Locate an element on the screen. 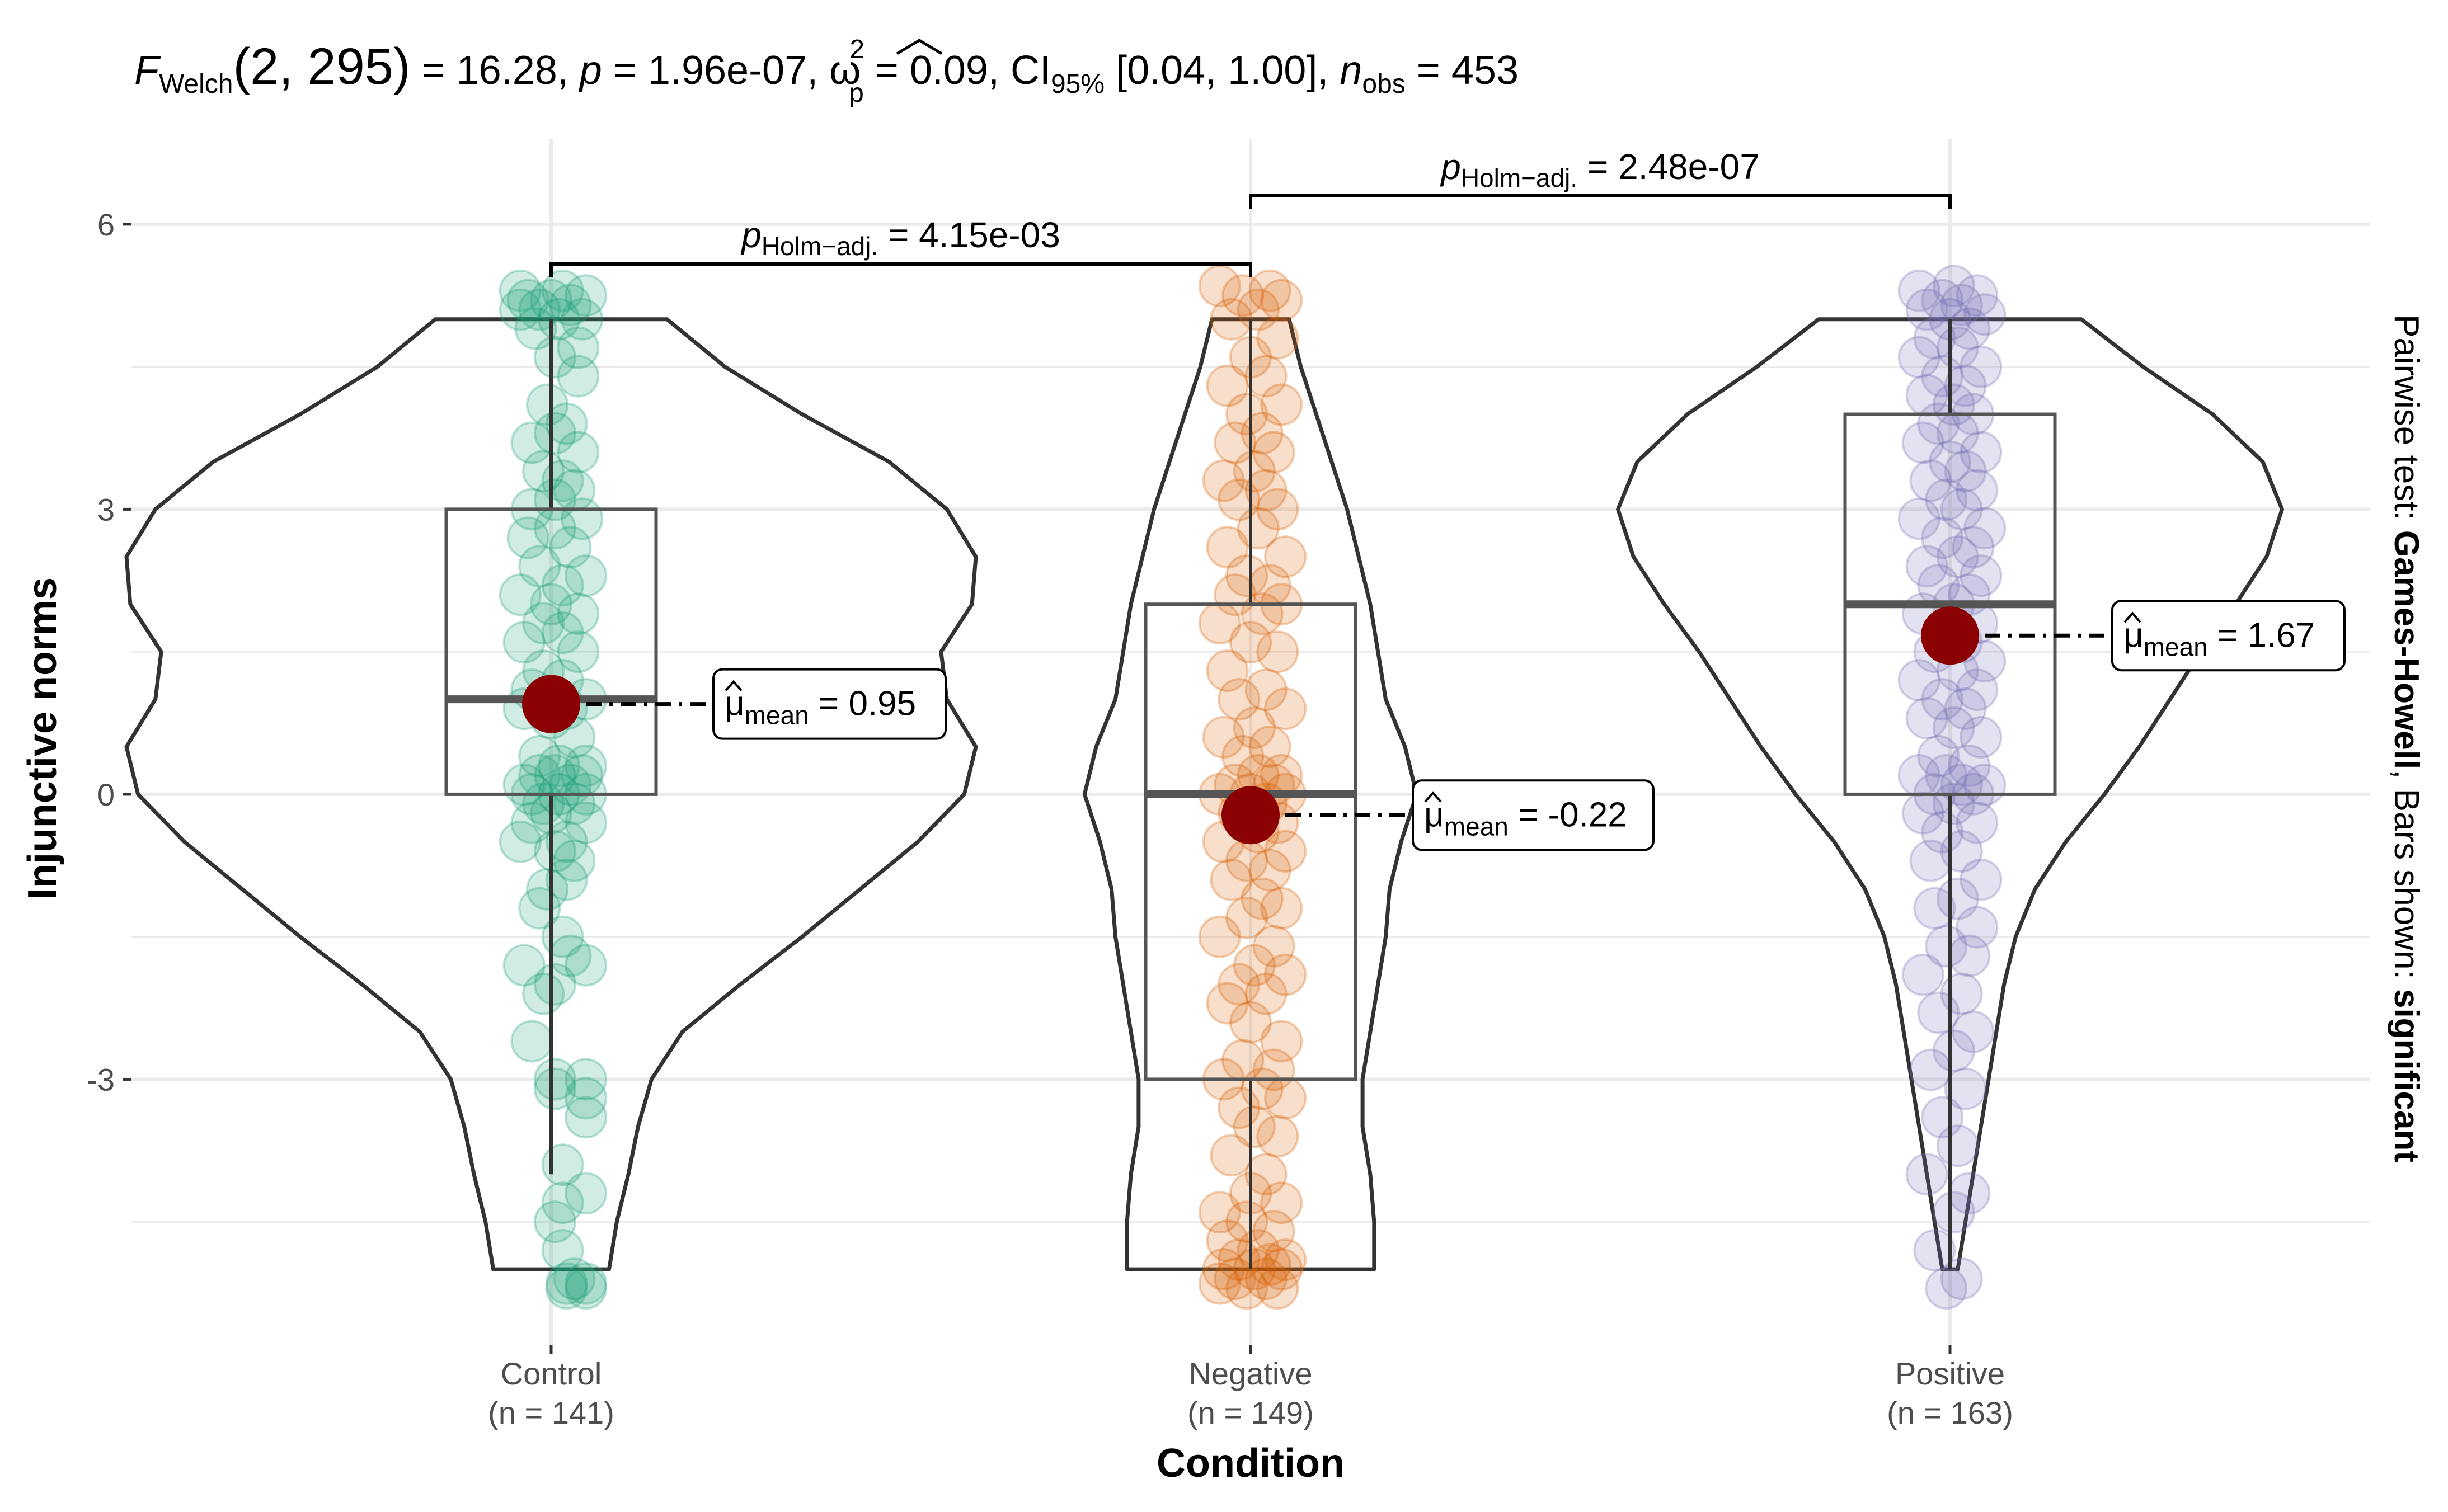 Image resolution: width=2448 pixels, height=1512 pixels. x-tick-label: Negative is located at coordinates (1250, 1373).